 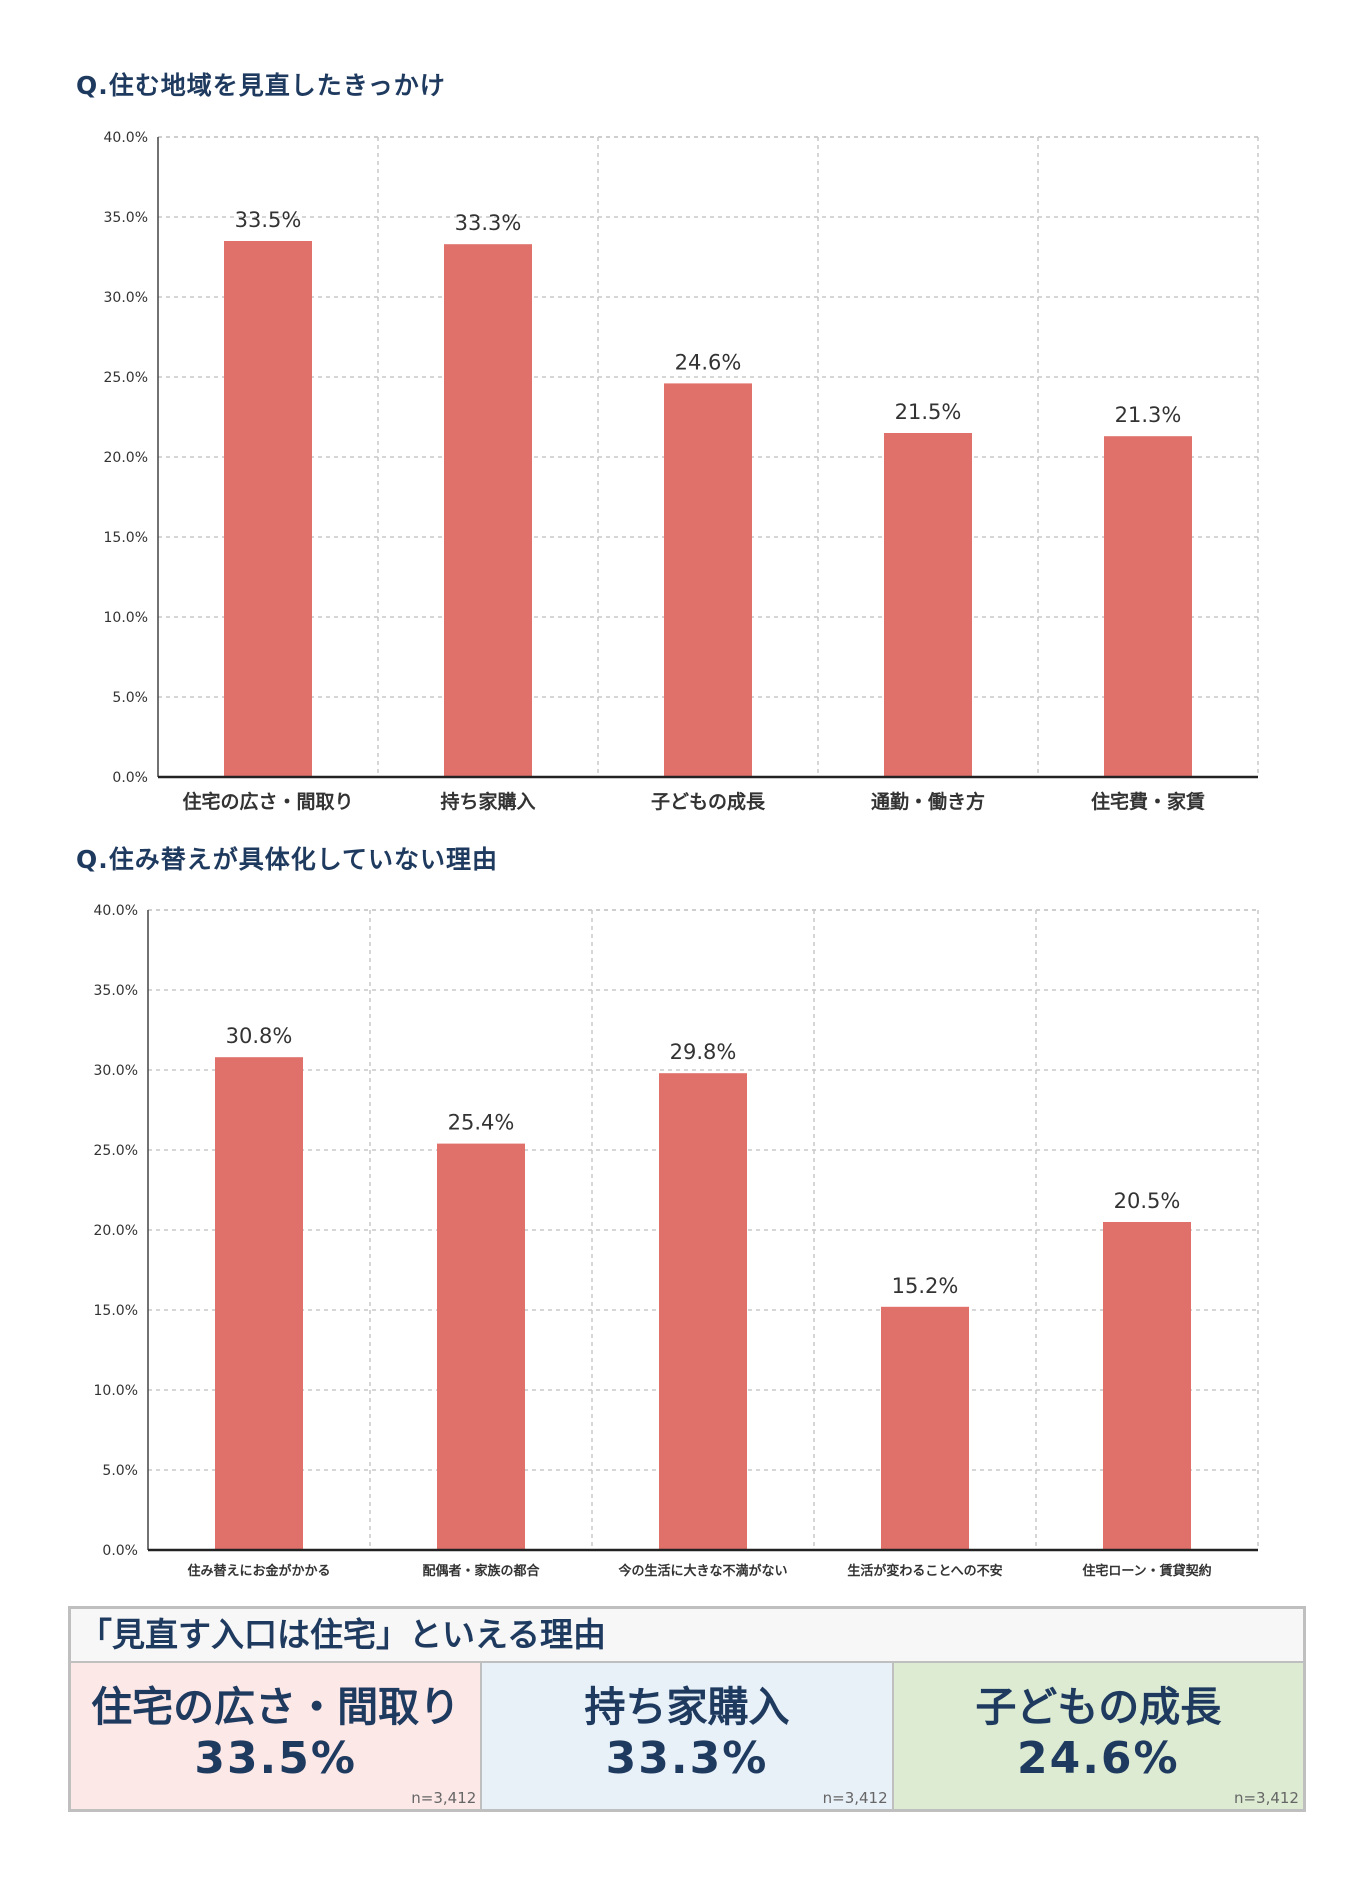 What do you see at coordinates (259, 1036) in the screenshot?
I see `data-label: 30.8%` at bounding box center [259, 1036].